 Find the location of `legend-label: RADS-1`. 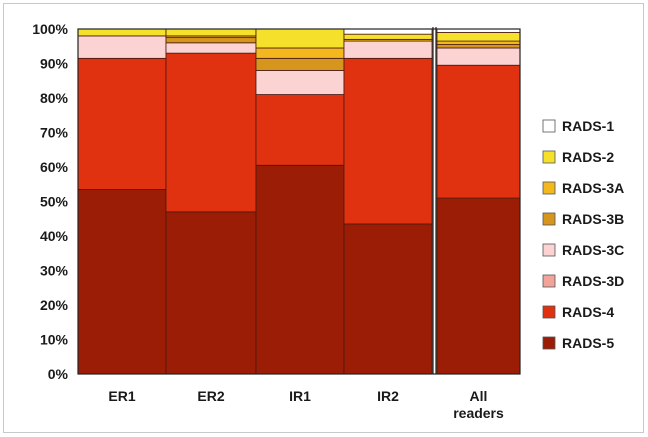

legend-label: RADS-1 is located at coordinates (588, 126).